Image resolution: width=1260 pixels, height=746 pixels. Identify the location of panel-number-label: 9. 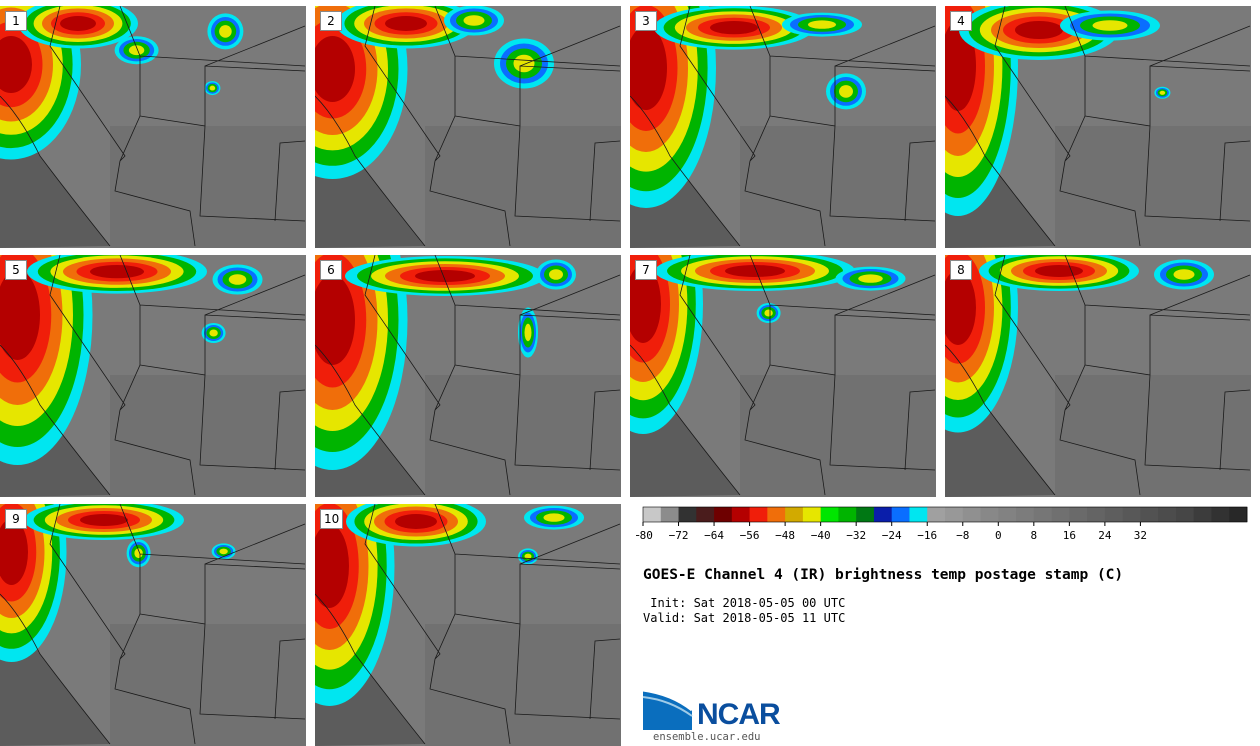
(16, 519).